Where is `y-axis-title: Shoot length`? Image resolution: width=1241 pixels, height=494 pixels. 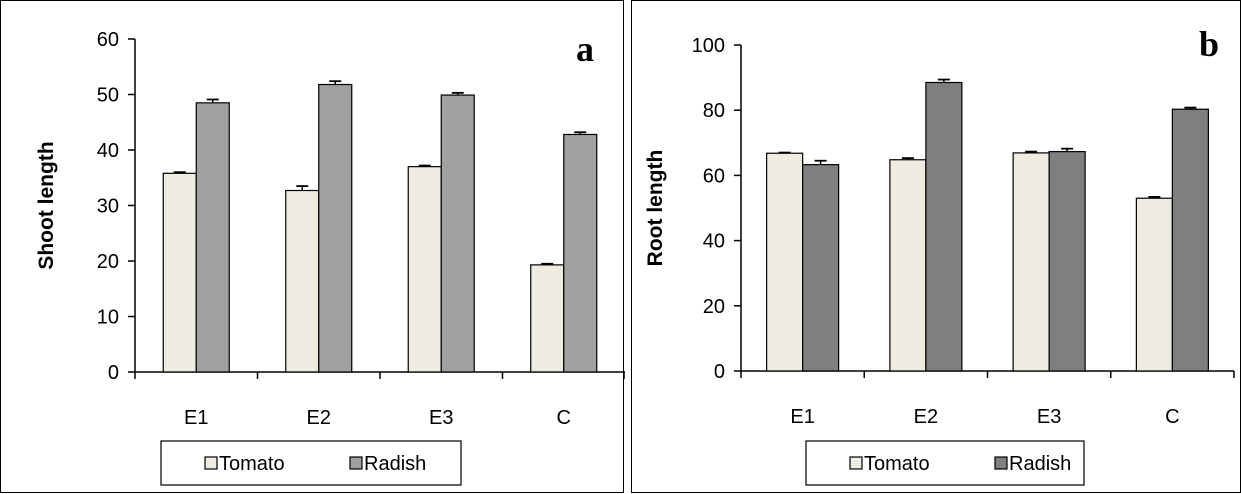 y-axis-title: Shoot length is located at coordinates (46, 205).